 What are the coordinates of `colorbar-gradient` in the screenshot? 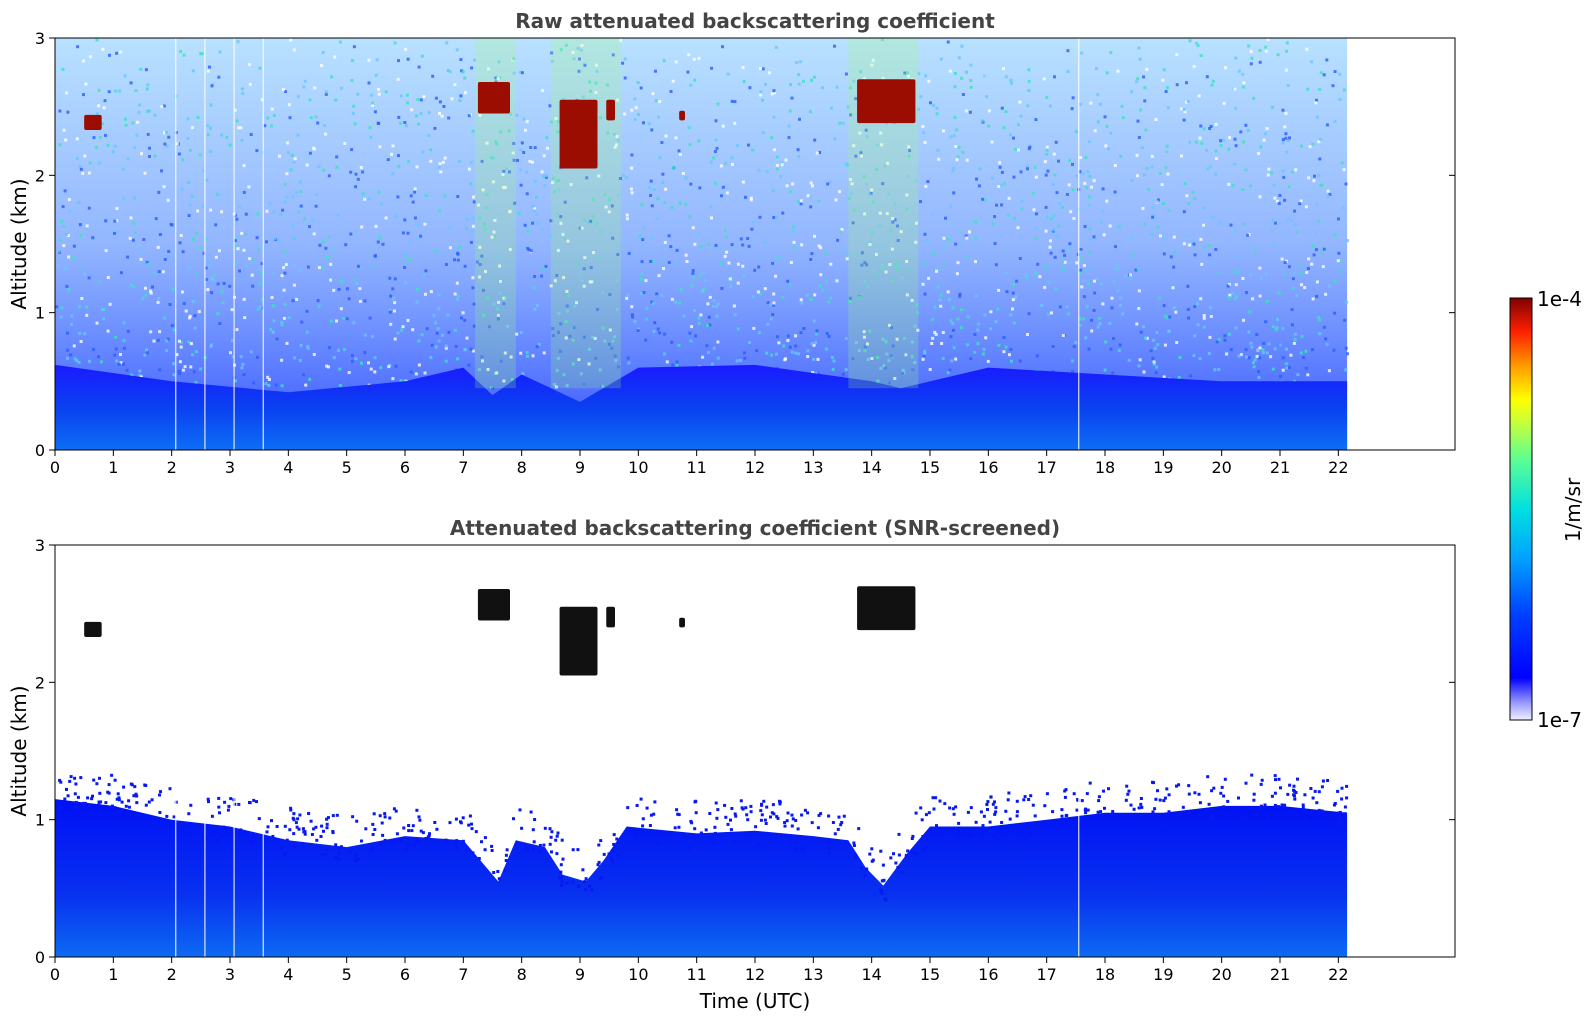 It's located at (1521, 509).